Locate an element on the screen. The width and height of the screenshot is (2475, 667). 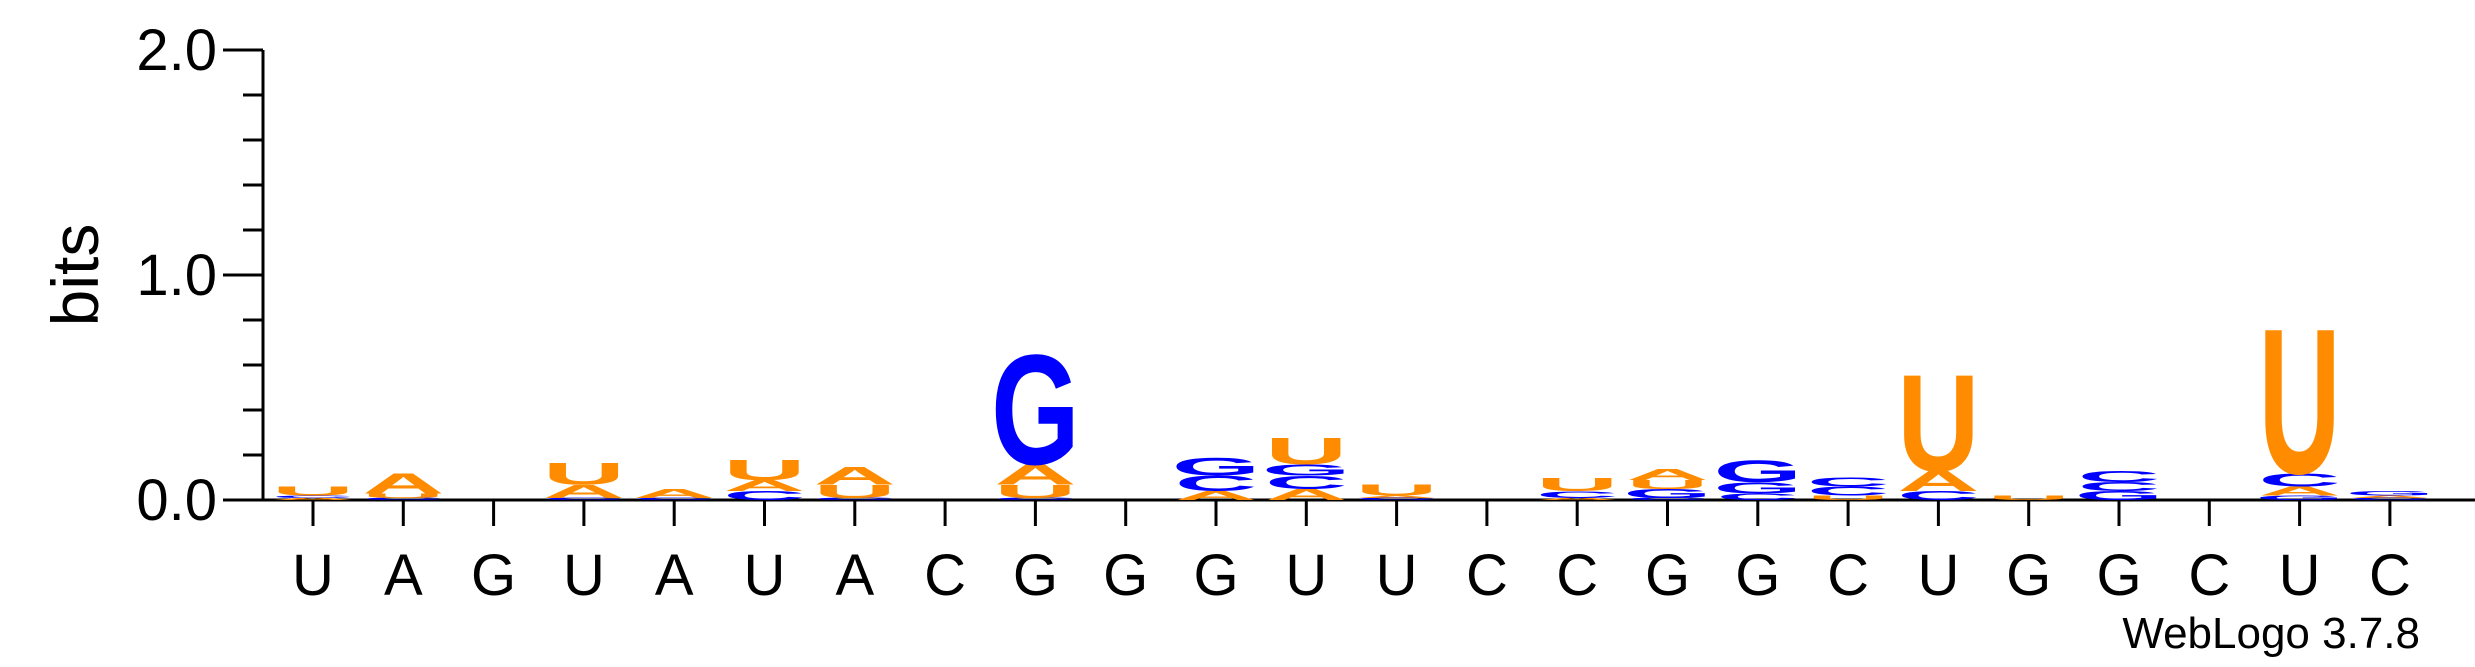
y-tick-label: 1.0 is located at coordinates (176, 275).